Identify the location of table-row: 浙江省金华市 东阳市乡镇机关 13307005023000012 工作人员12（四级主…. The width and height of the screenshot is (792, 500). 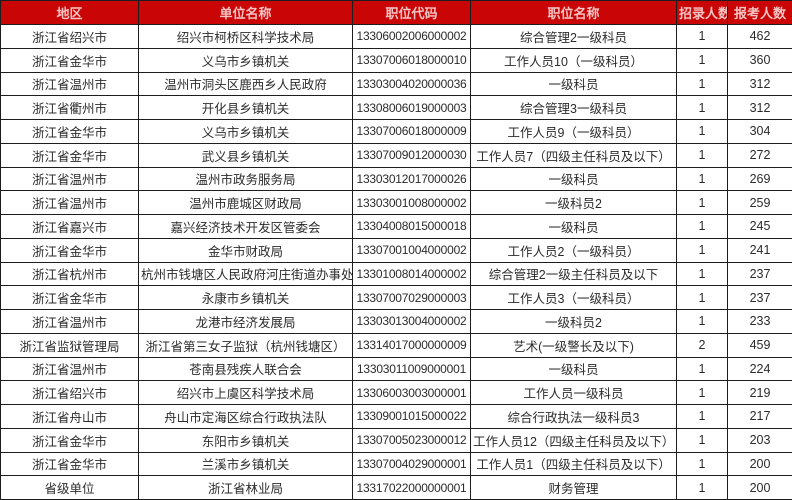
(396, 440).